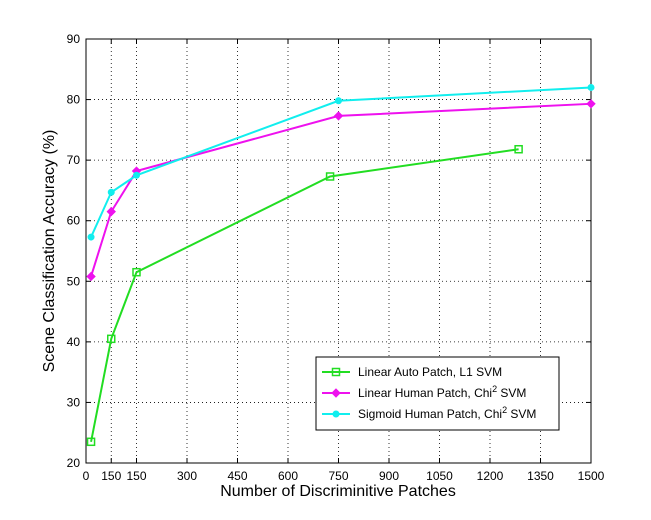 The width and height of the screenshot is (651, 520). What do you see at coordinates (447, 413) in the screenshot?
I see `legend-label: Sigmoid Human Patch, Chi2 SVM` at bounding box center [447, 413].